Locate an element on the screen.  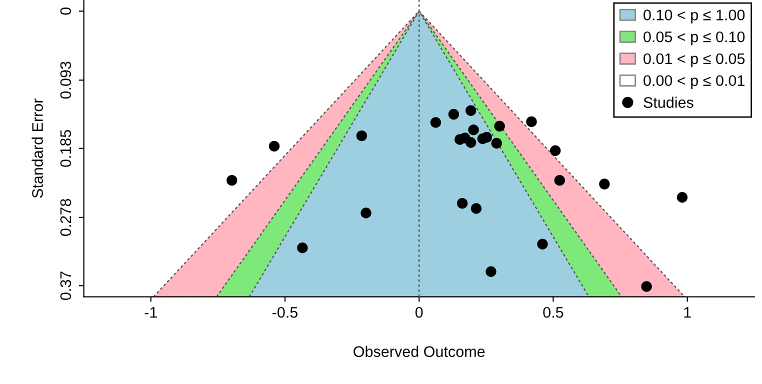
y-axis-title: Standard Error is located at coordinates (37, 148).